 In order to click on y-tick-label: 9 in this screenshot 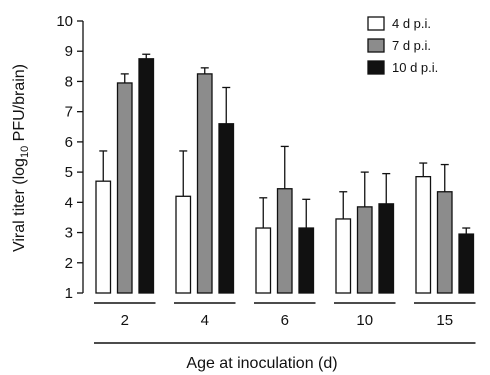, I will do `click(69, 51)`.